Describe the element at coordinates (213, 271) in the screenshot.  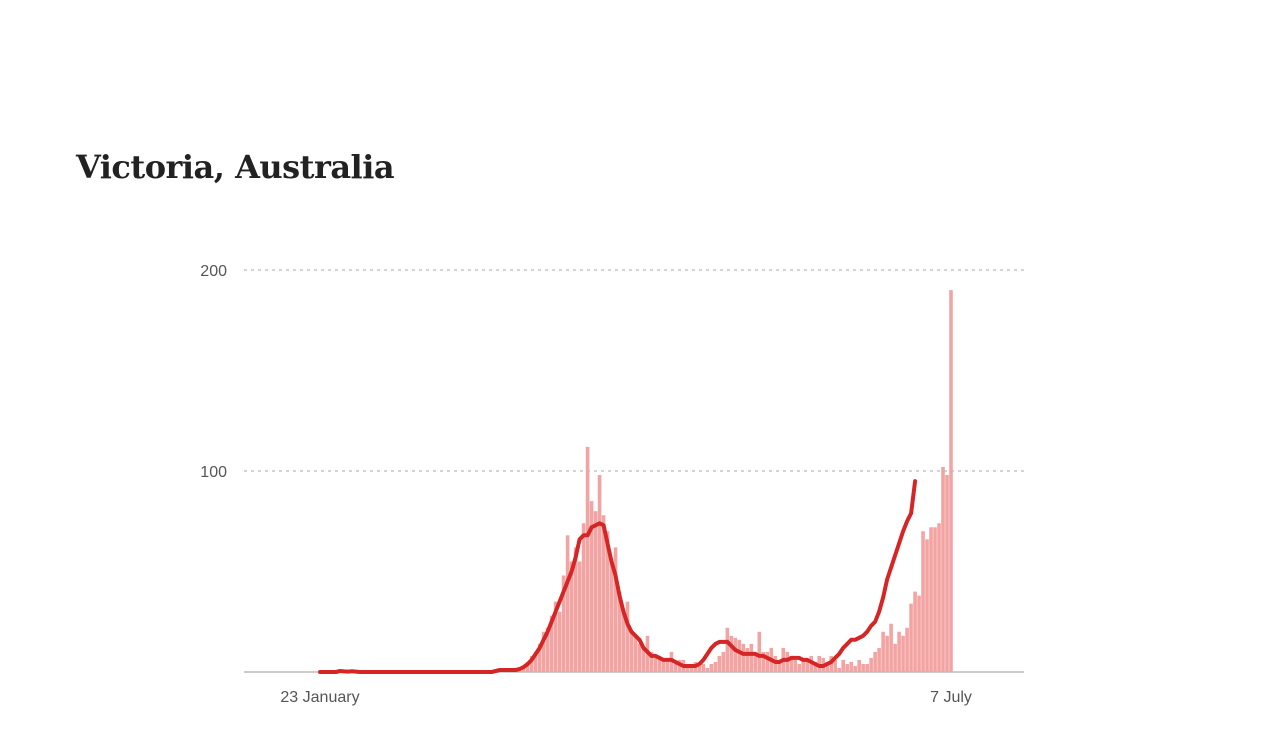
I see `y-tick-label: 200` at that location.